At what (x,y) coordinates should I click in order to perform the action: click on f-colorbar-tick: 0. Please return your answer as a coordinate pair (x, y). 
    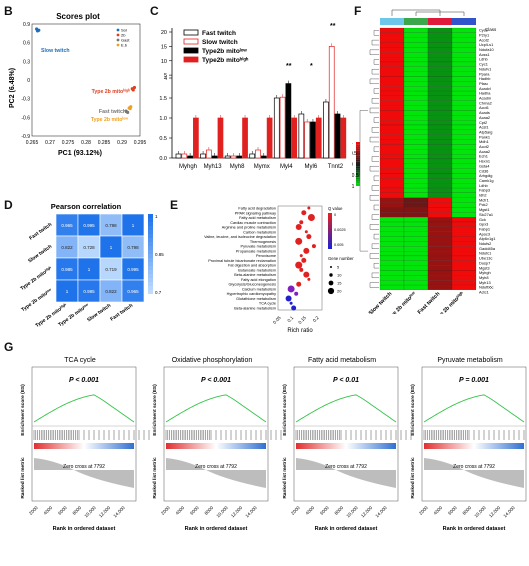
    Looking at the image, I should click on (352, 165).